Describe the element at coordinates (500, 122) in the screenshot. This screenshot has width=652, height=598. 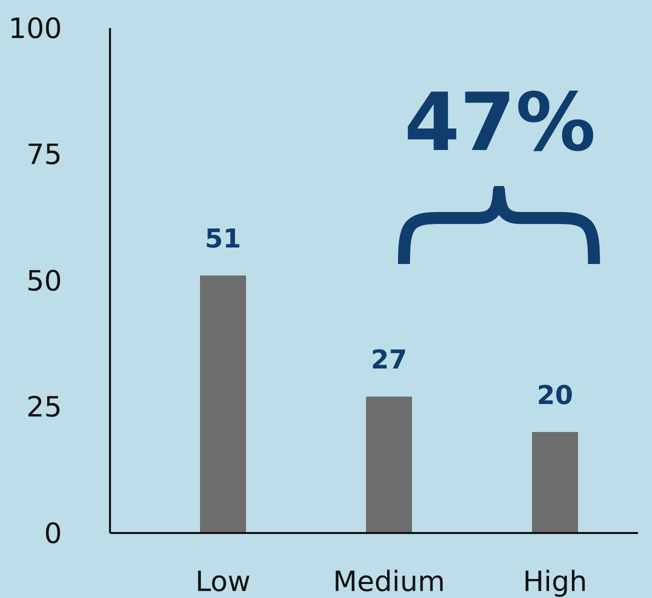
I see `annotation: 47%` at that location.